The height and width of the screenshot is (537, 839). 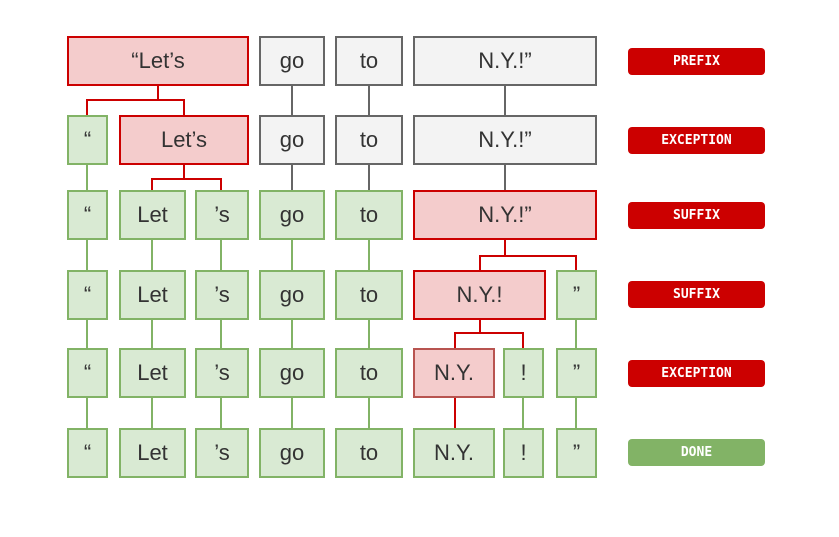 I want to click on token-box: Let’s, so click(x=184, y=140).